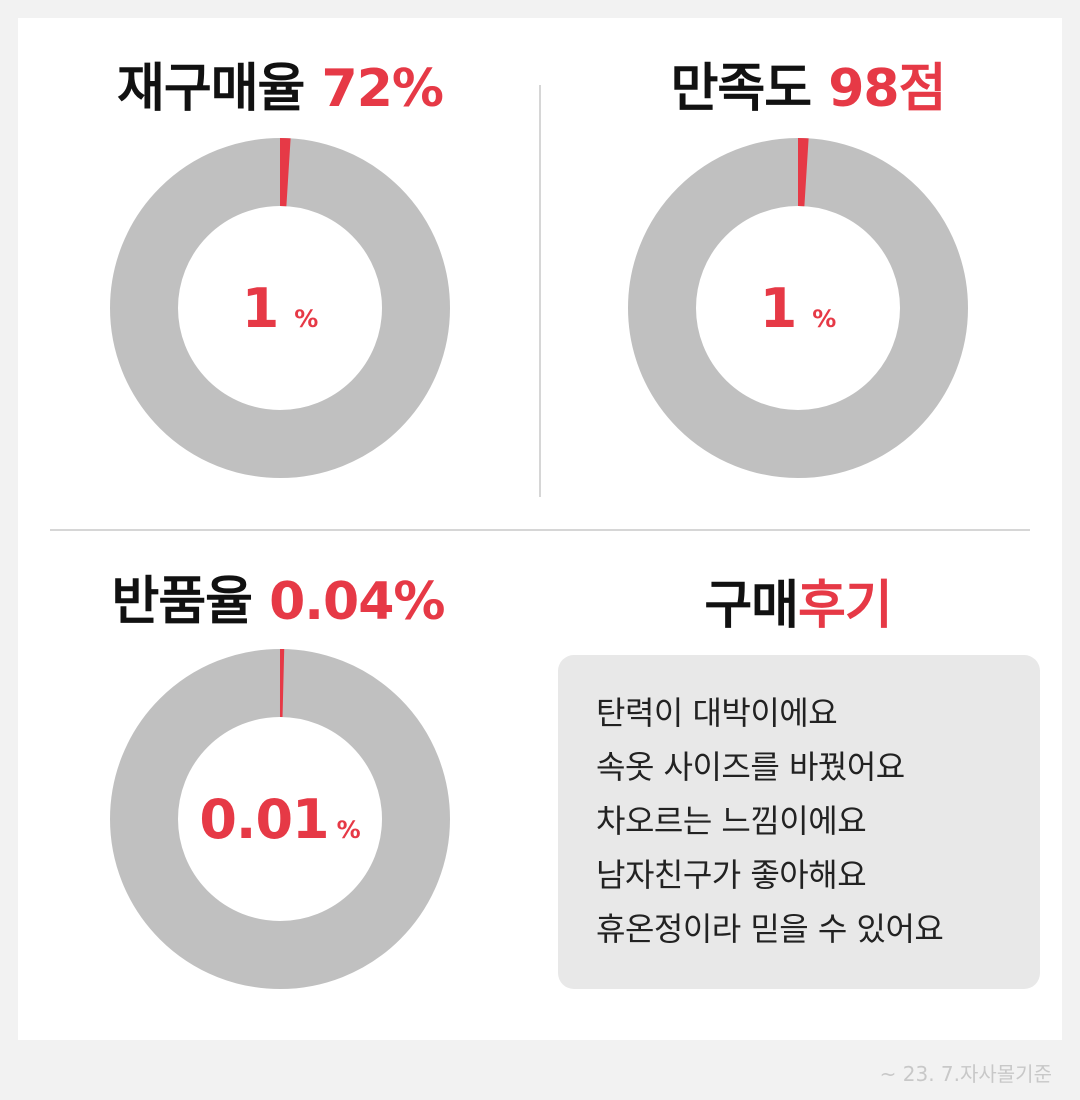 The image size is (1080, 1100). I want to click on repurchase-donut: 1 %, so click(280, 308).